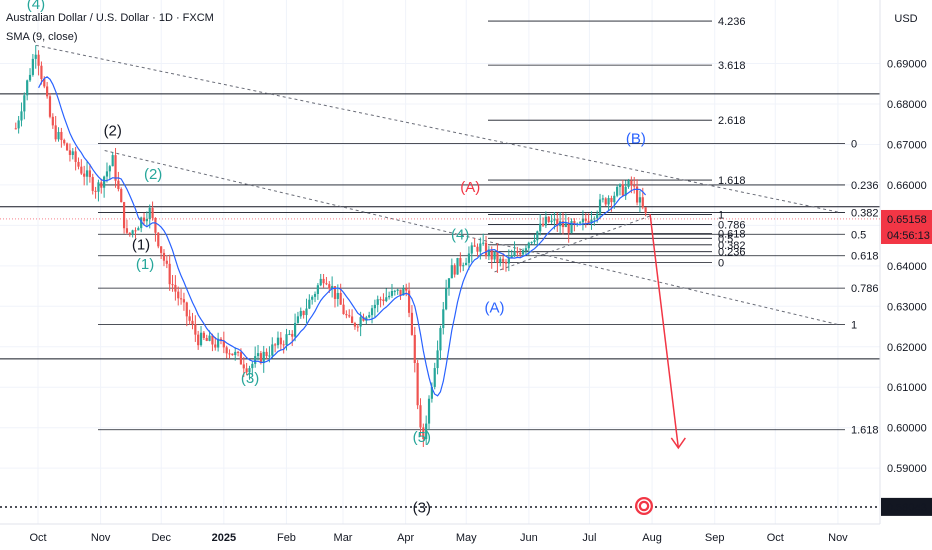 The image size is (932, 550). What do you see at coordinates (42, 37) in the screenshot?
I see `indicator-legend: SMA (9, close)` at bounding box center [42, 37].